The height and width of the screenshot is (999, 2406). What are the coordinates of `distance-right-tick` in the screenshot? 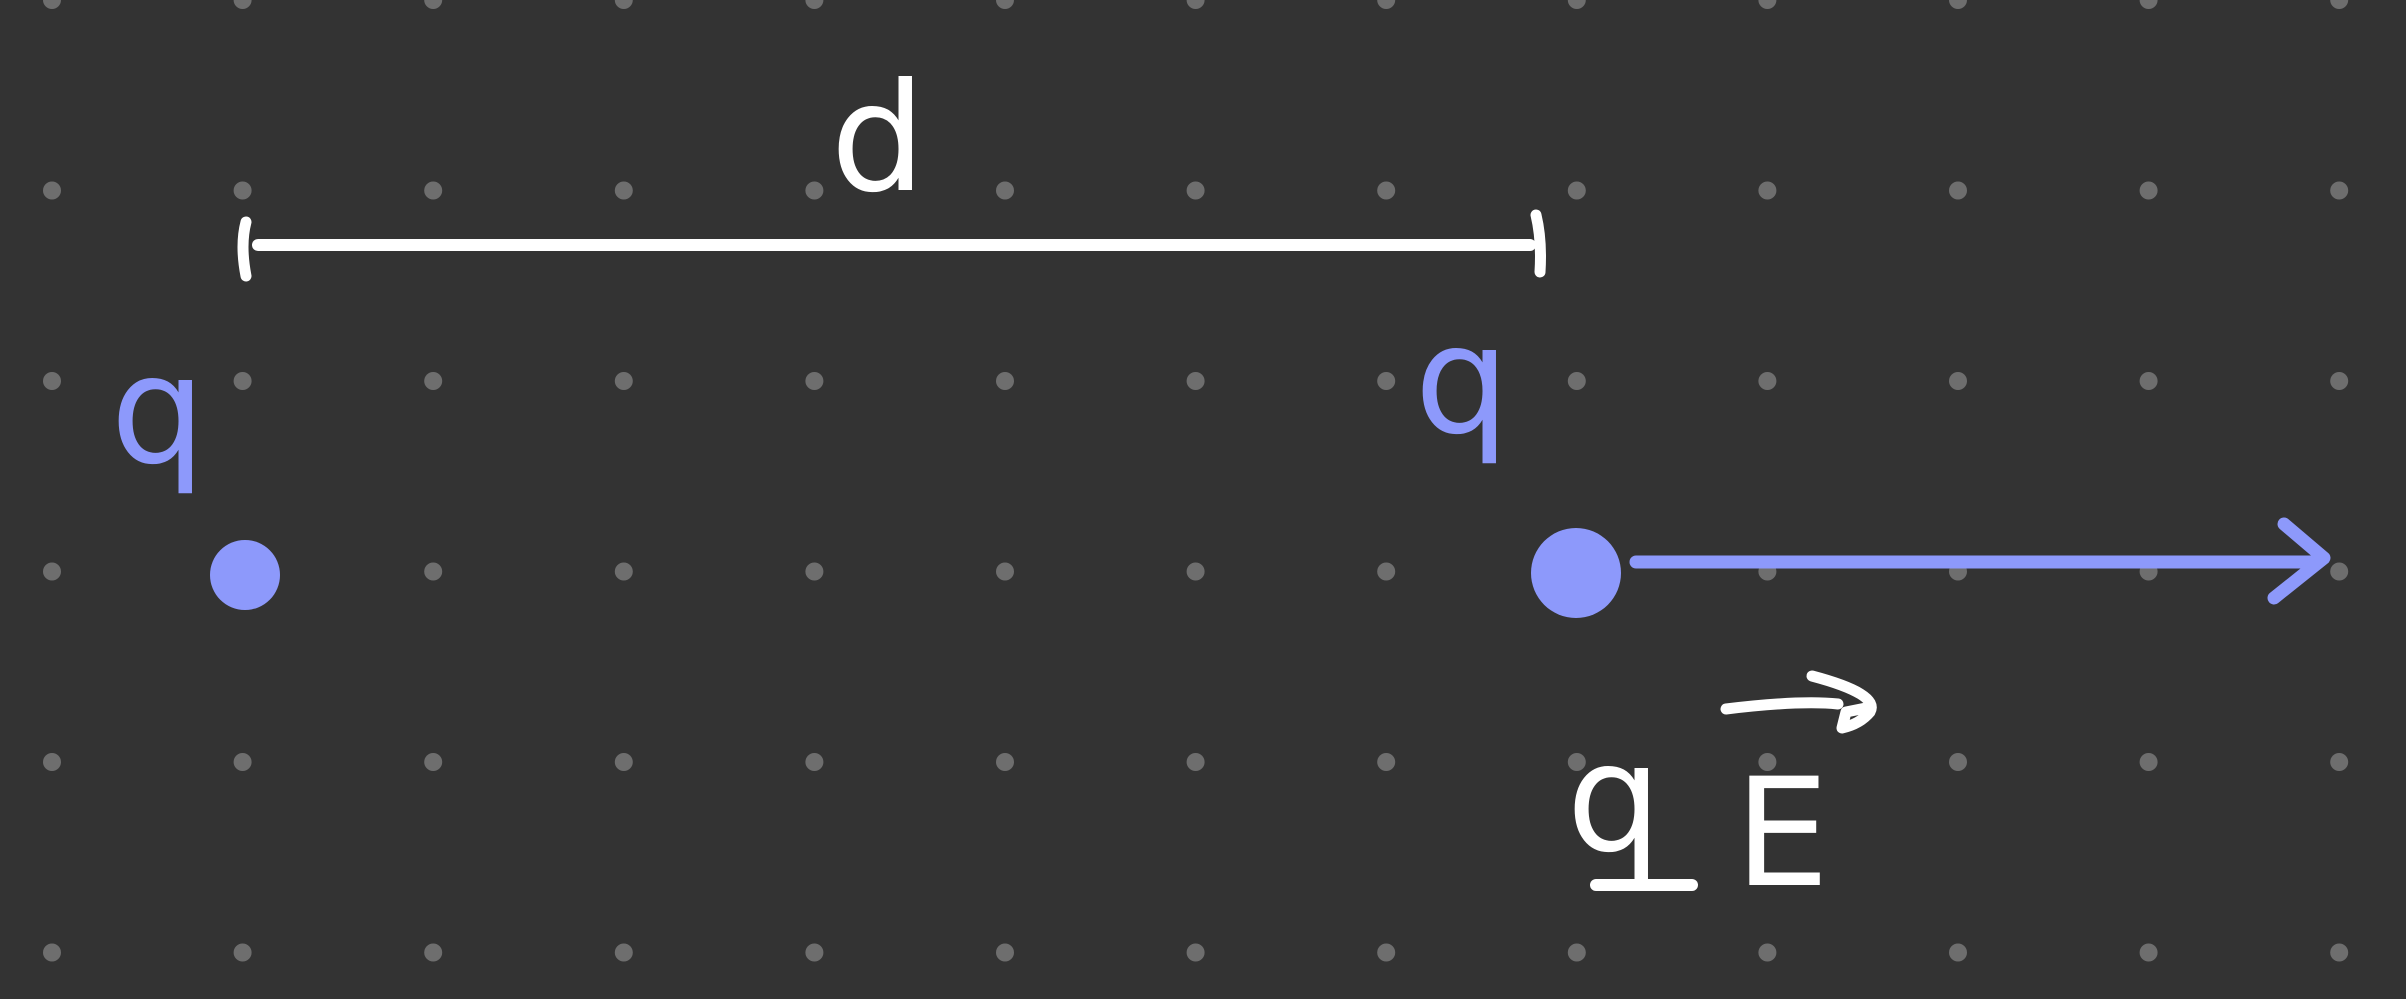 It's located at (1538, 243).